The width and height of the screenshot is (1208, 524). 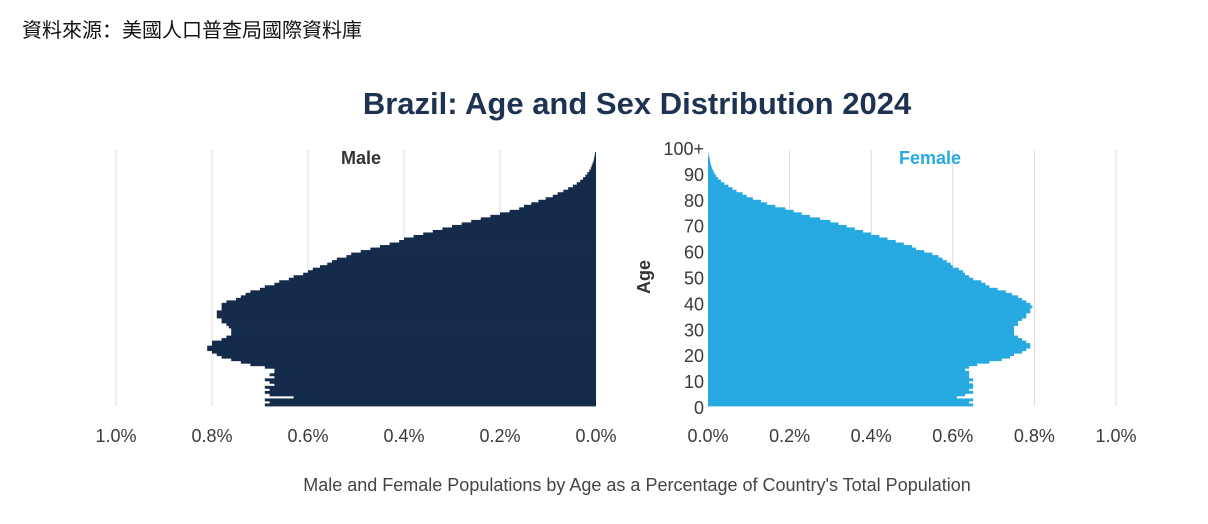 What do you see at coordinates (115, 436) in the screenshot?
I see `male-x-tick-label: 1.0%` at bounding box center [115, 436].